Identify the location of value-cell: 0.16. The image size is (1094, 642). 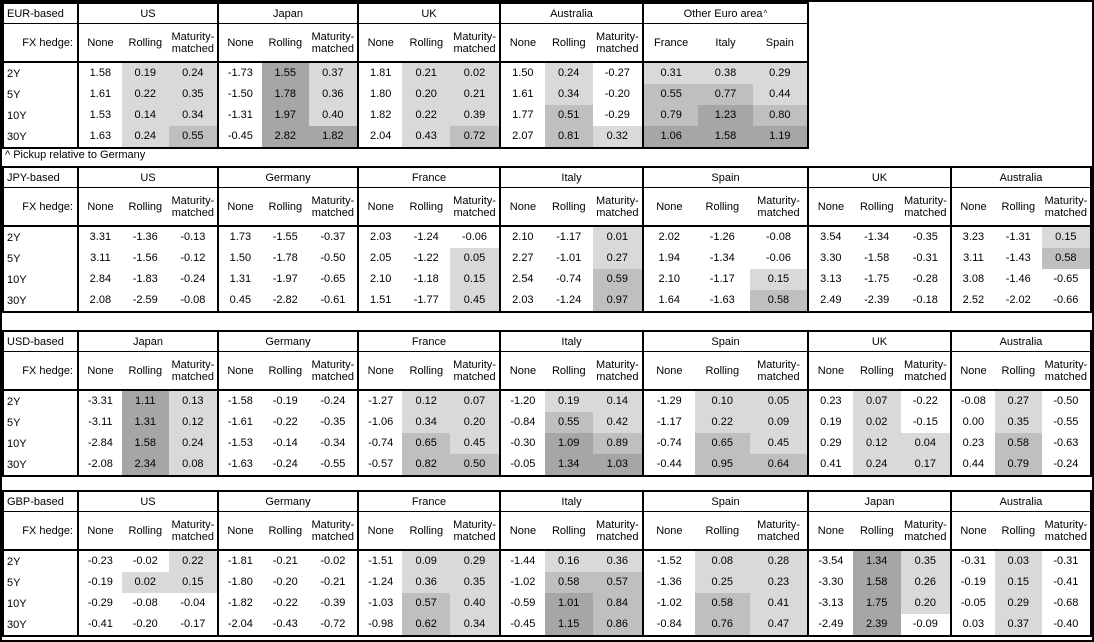
(568, 561).